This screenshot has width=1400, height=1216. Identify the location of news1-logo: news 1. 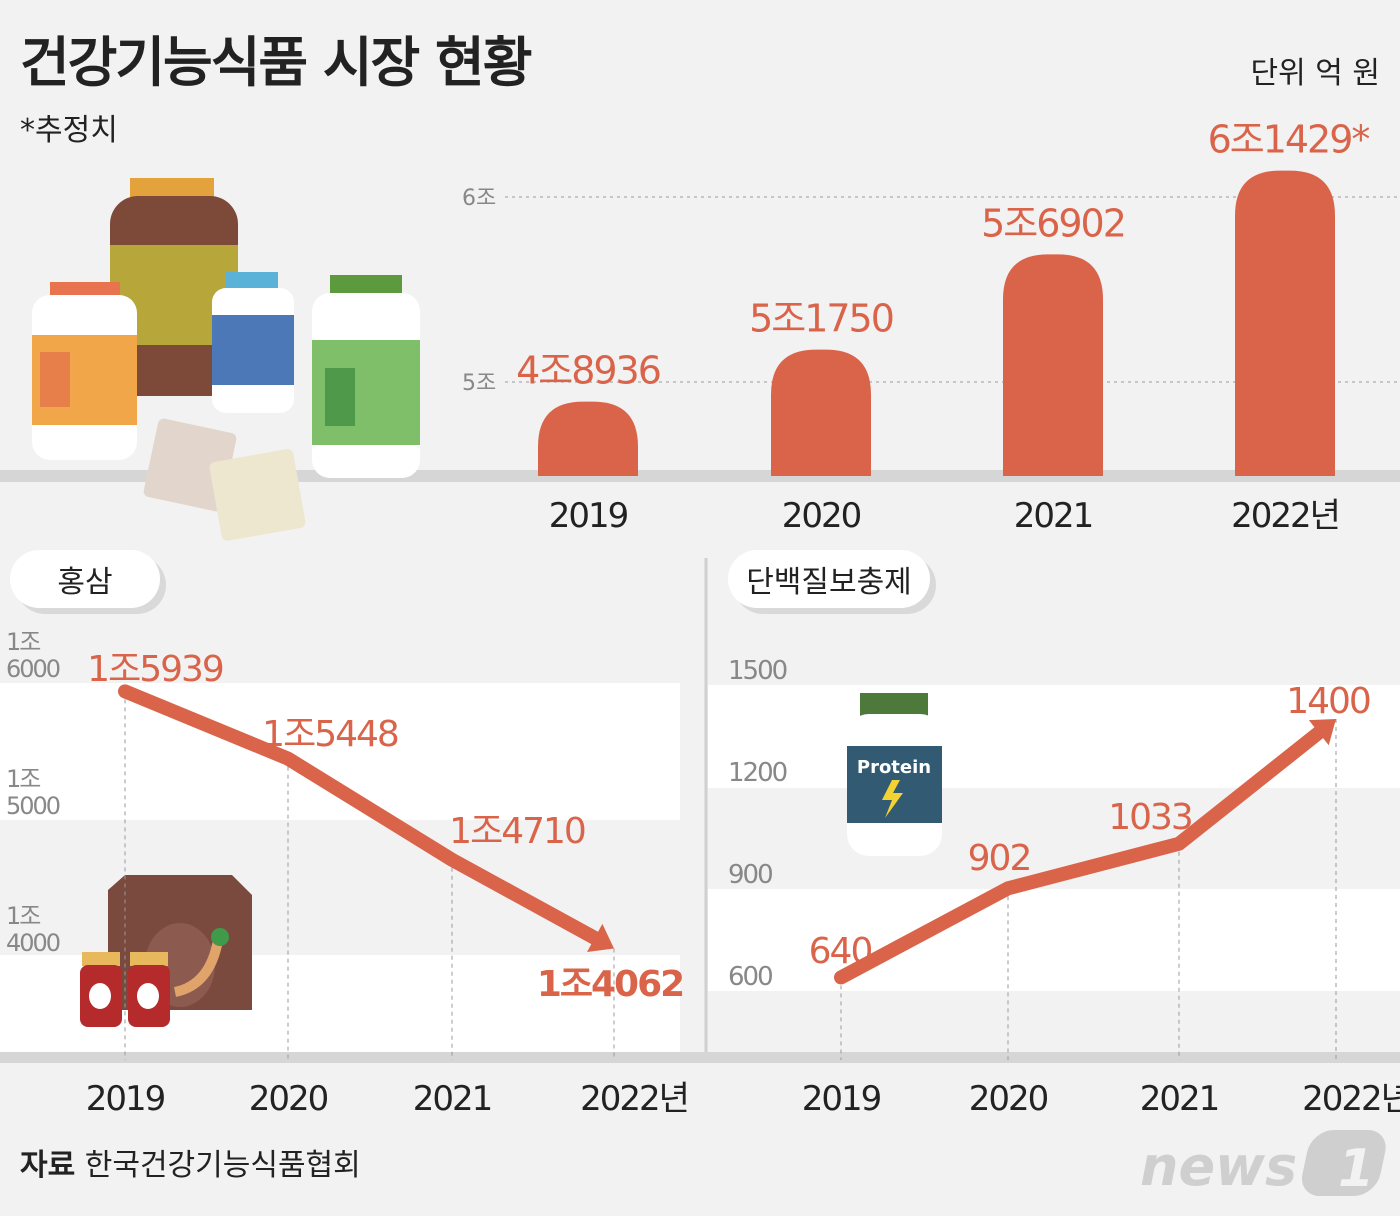
(1263, 1164).